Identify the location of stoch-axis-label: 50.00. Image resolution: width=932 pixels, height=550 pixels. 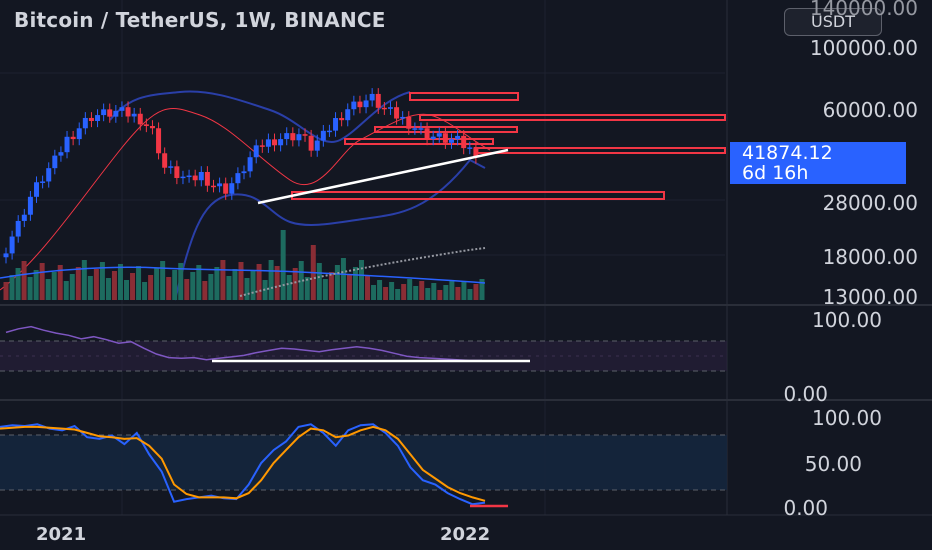
(833, 464).